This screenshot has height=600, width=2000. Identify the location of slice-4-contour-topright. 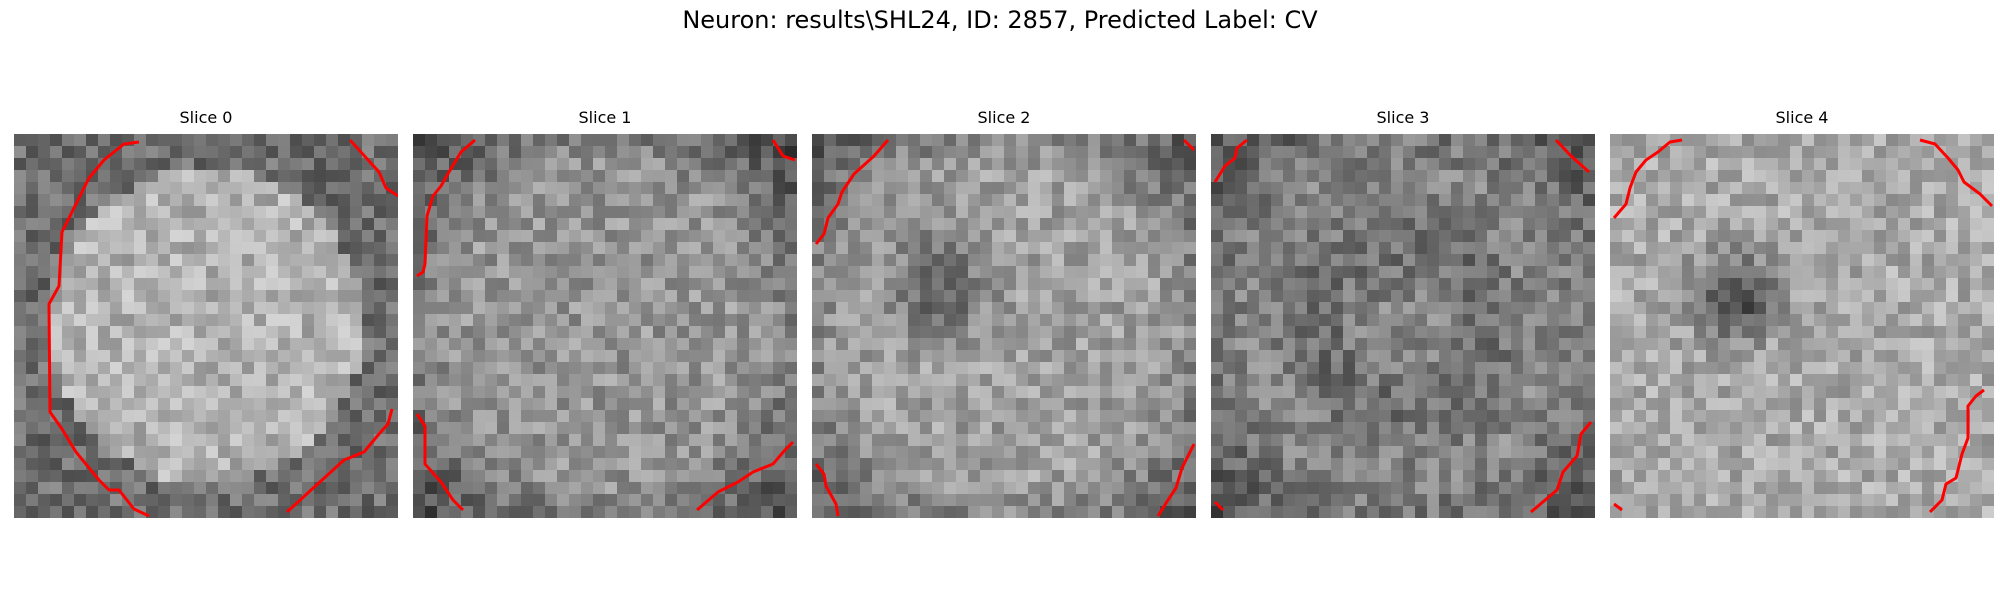
(1956, 173).